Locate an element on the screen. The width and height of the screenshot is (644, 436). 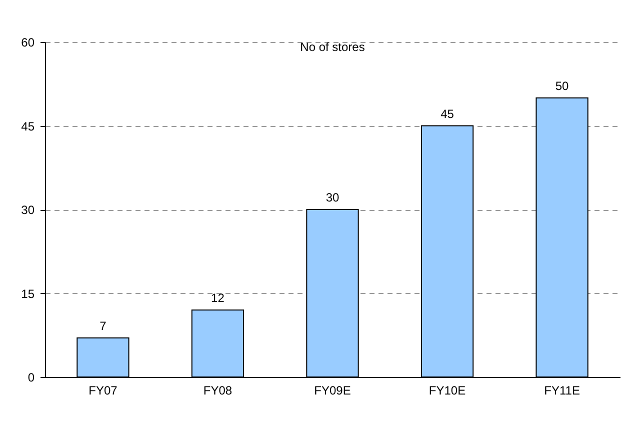
data-label: 30 is located at coordinates (333, 197).